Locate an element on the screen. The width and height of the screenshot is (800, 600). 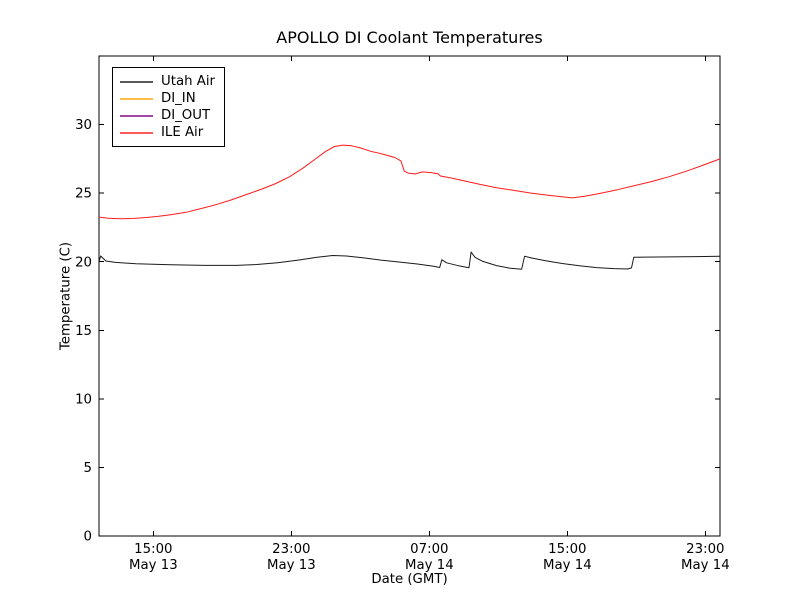
y-tick-label: 0 is located at coordinates (88, 537).